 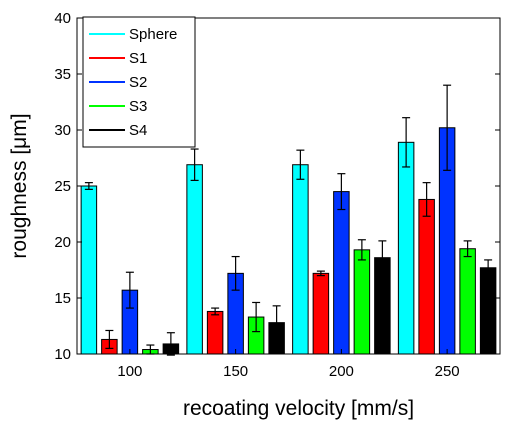 What do you see at coordinates (138, 58) in the screenshot?
I see `legend-label: S1` at bounding box center [138, 58].